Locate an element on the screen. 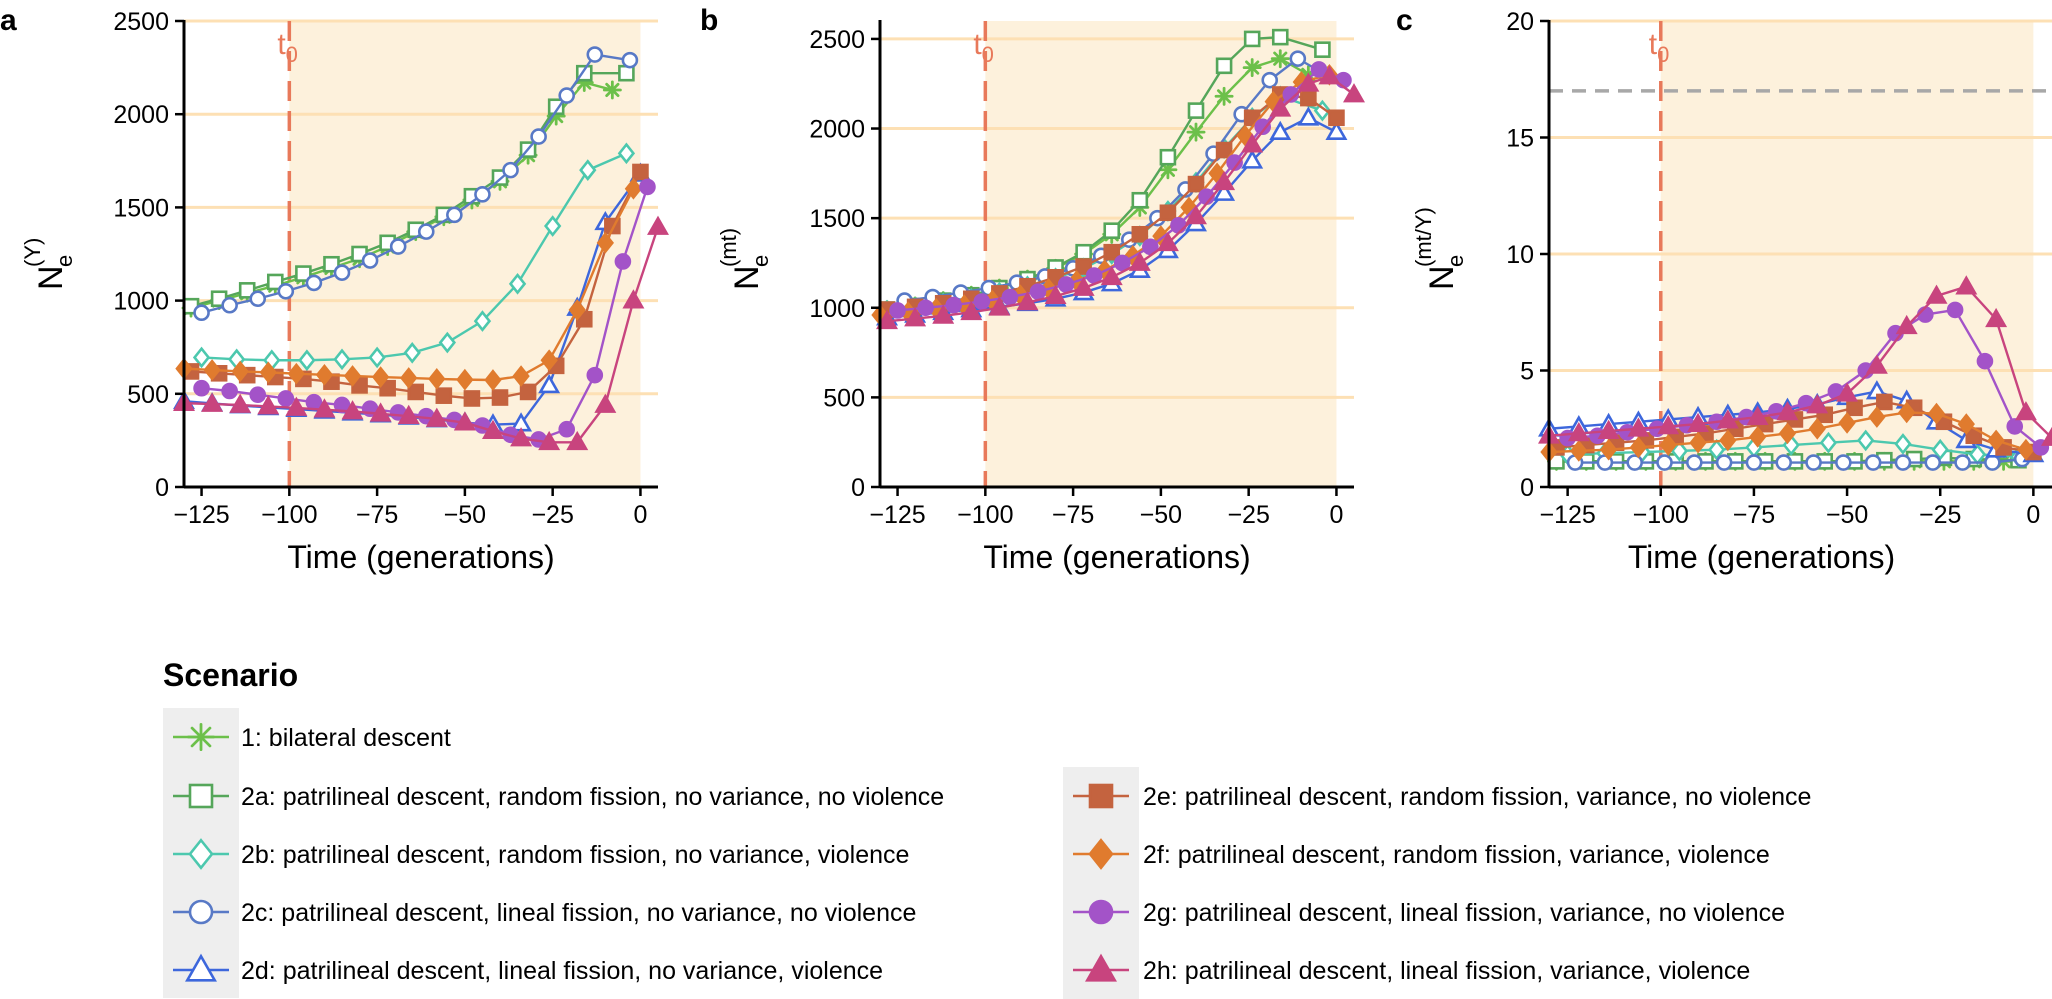 Image resolution: width=2052 pixels, height=999 pixels. legend-marker-1-stroke is located at coordinates (201, 737).